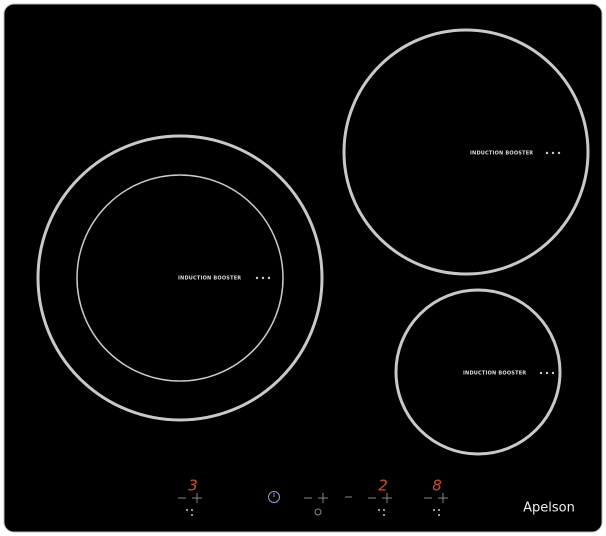 This screenshot has height=536, width=606. I want to click on level-display: 8, so click(437, 486).